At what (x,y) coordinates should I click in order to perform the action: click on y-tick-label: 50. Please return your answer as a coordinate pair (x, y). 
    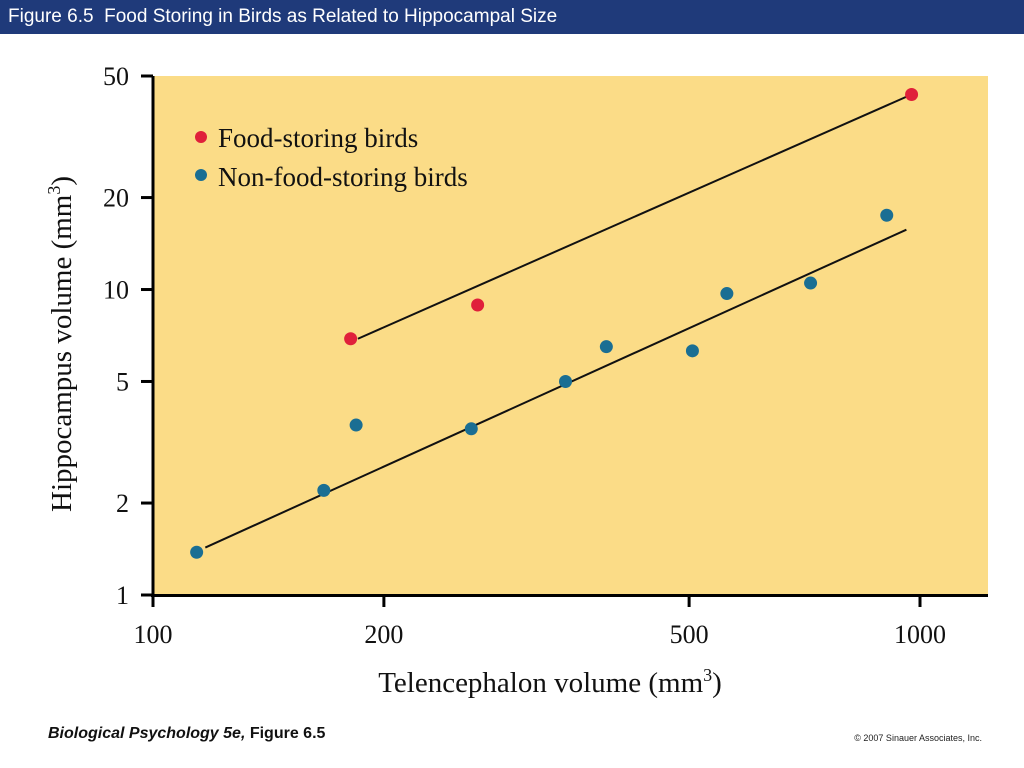
    Looking at the image, I should click on (116, 76).